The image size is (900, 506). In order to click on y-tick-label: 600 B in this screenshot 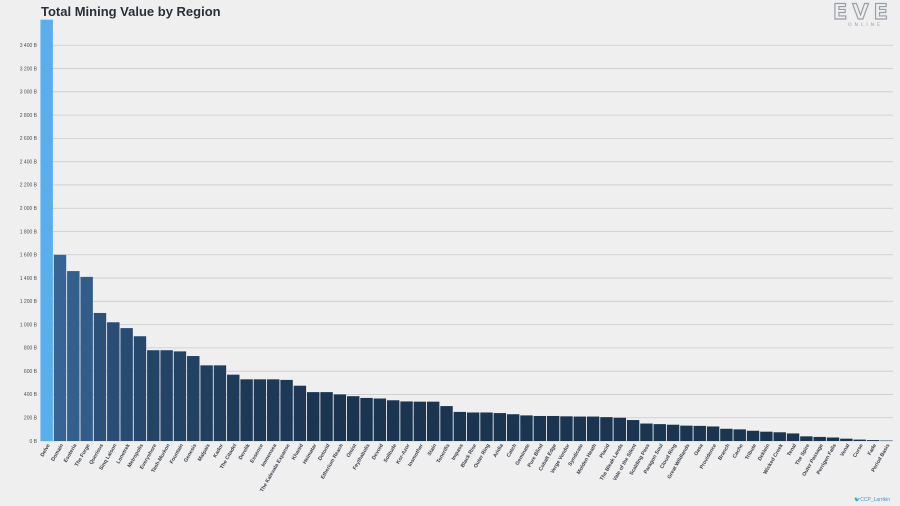, I will do `click(31, 372)`.